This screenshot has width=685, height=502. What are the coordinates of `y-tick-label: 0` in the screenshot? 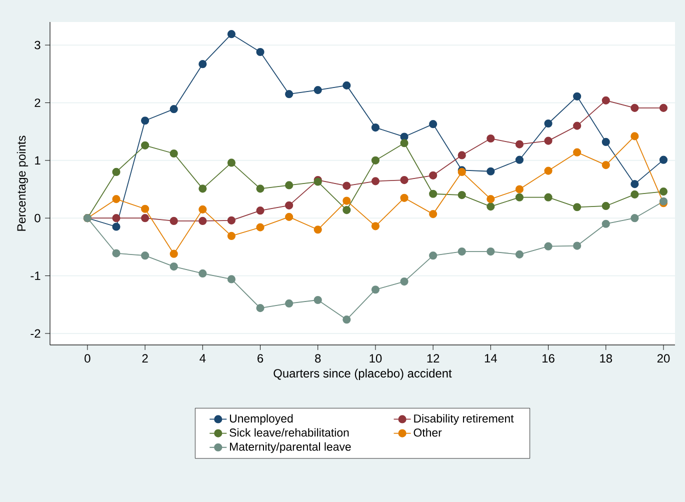 It's located at (37, 218).